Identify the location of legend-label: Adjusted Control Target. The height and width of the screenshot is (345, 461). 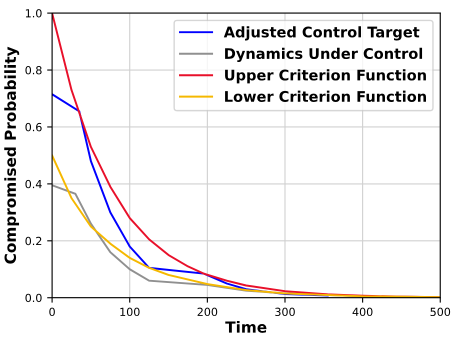
(322, 33).